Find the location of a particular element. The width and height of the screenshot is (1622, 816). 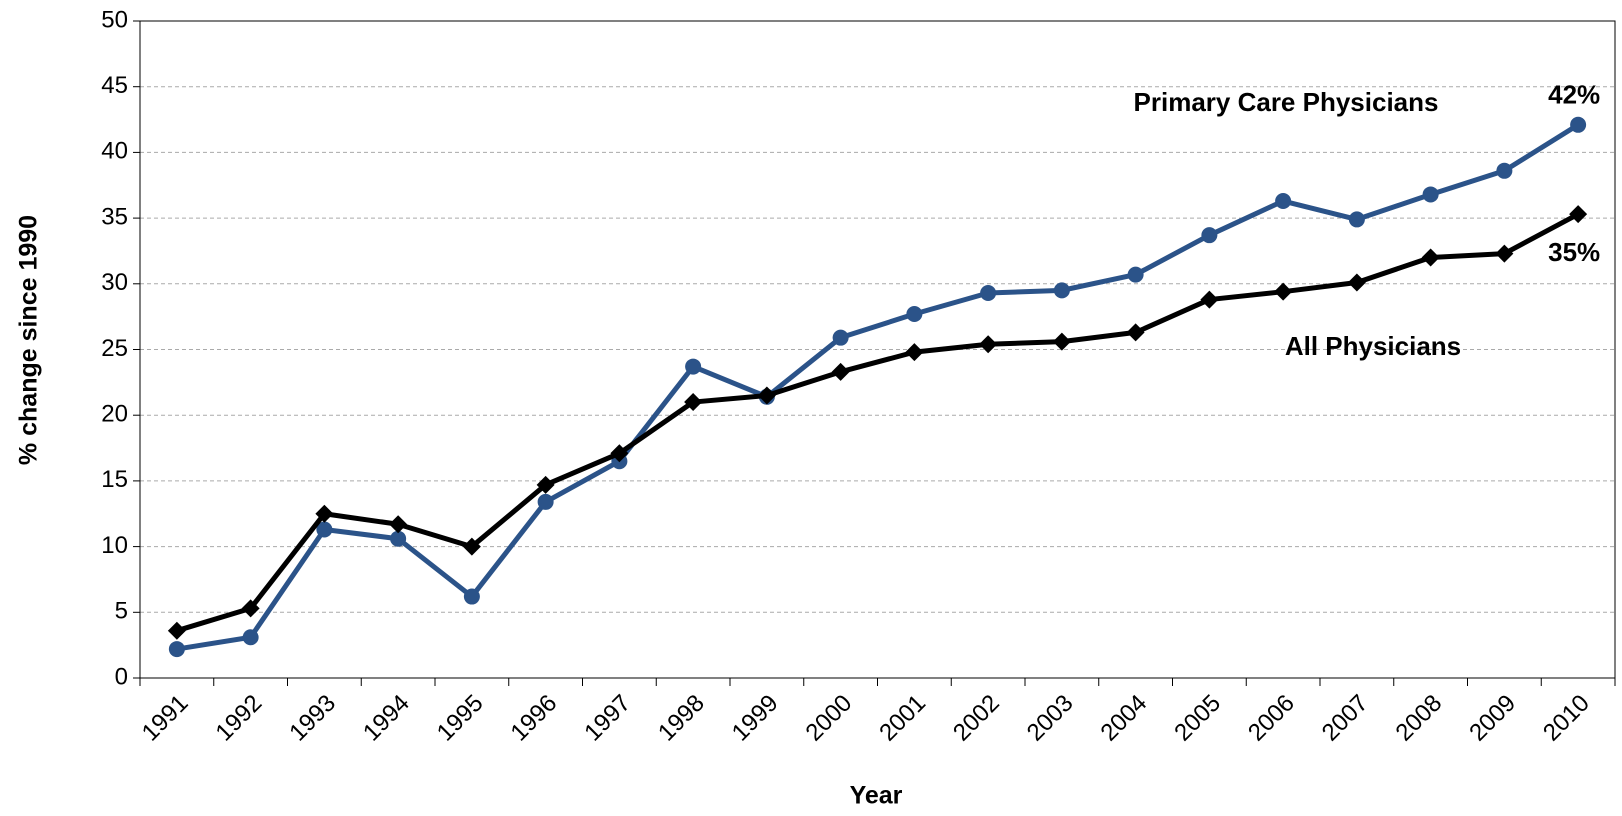

y-tick-label: 10 is located at coordinates (114, 545).